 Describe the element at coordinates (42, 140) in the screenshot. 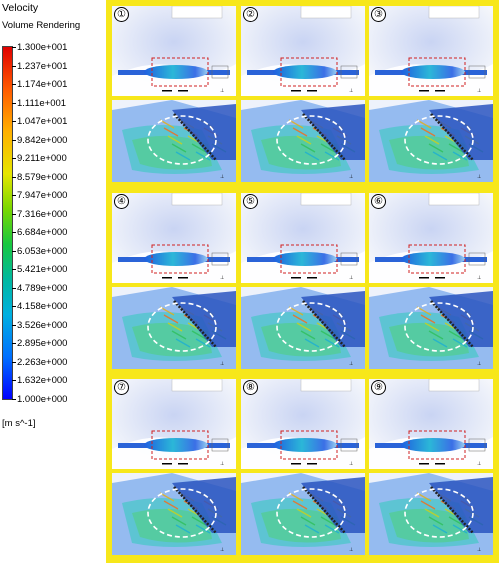

I see `legend-tick-label: 9.842e+000` at that location.